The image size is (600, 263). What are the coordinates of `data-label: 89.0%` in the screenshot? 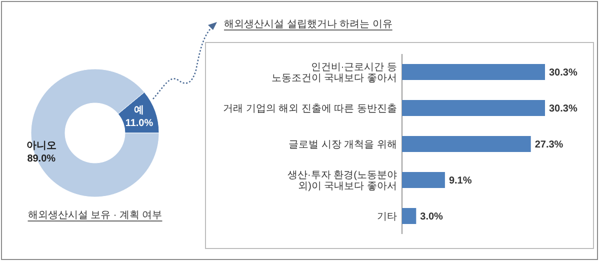 It's located at (41, 158).